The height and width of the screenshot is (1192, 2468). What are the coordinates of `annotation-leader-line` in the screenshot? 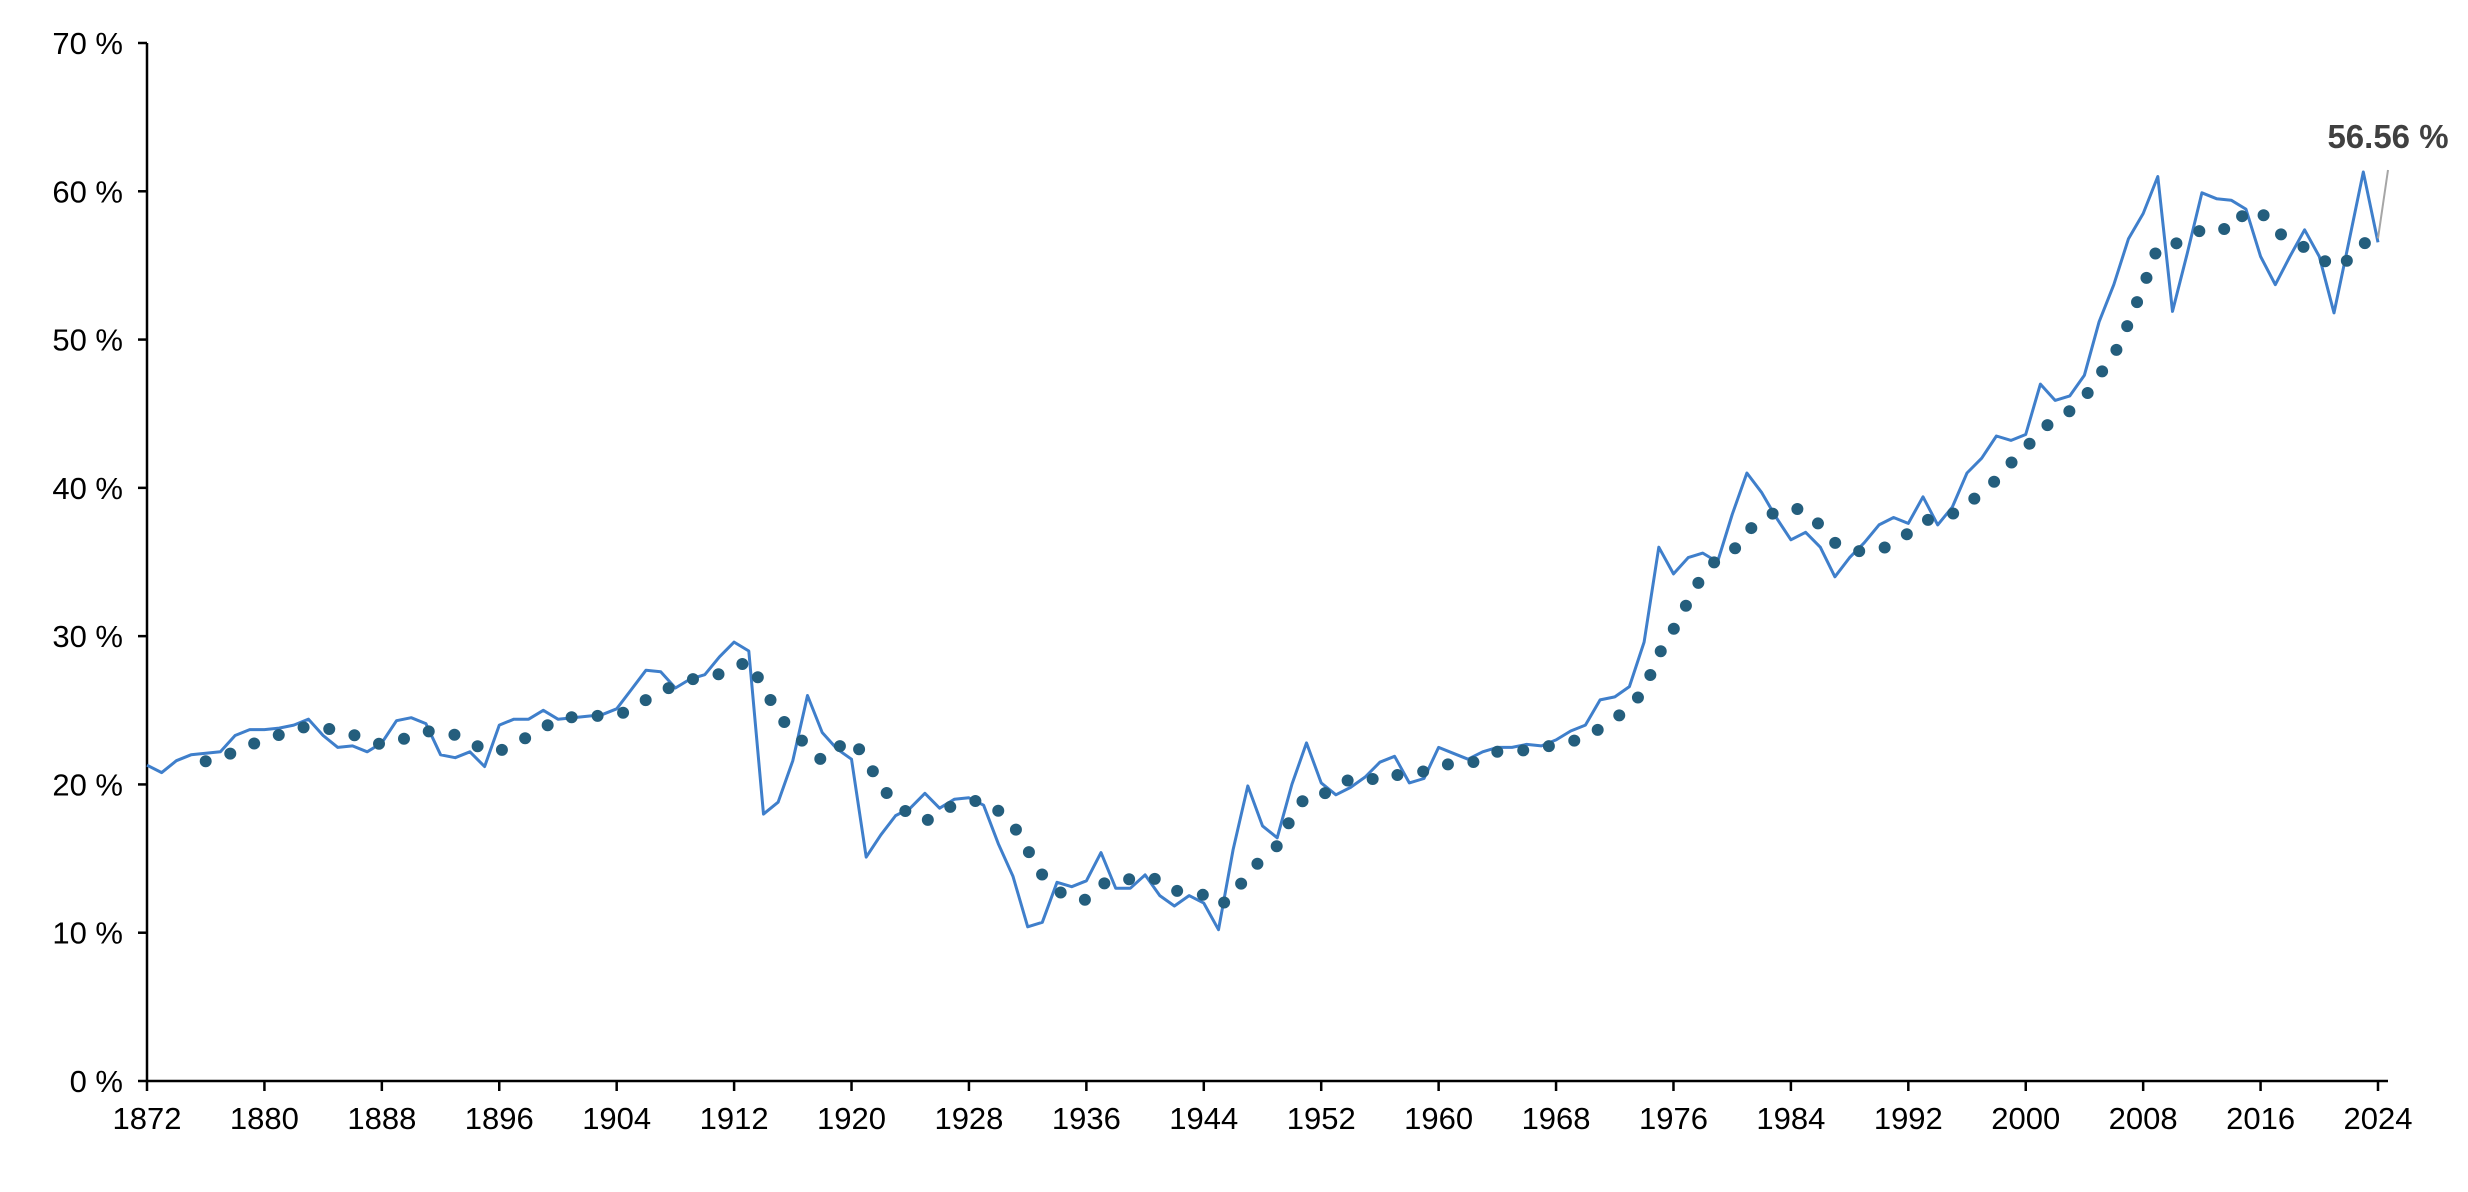 It's located at (2383, 204).